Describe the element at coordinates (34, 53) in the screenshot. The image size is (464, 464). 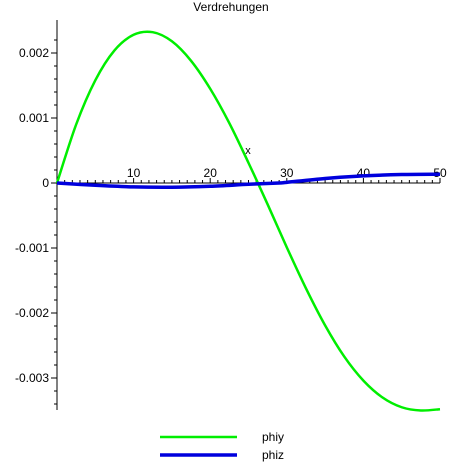
I see `y-tick-label: 0.002` at that location.